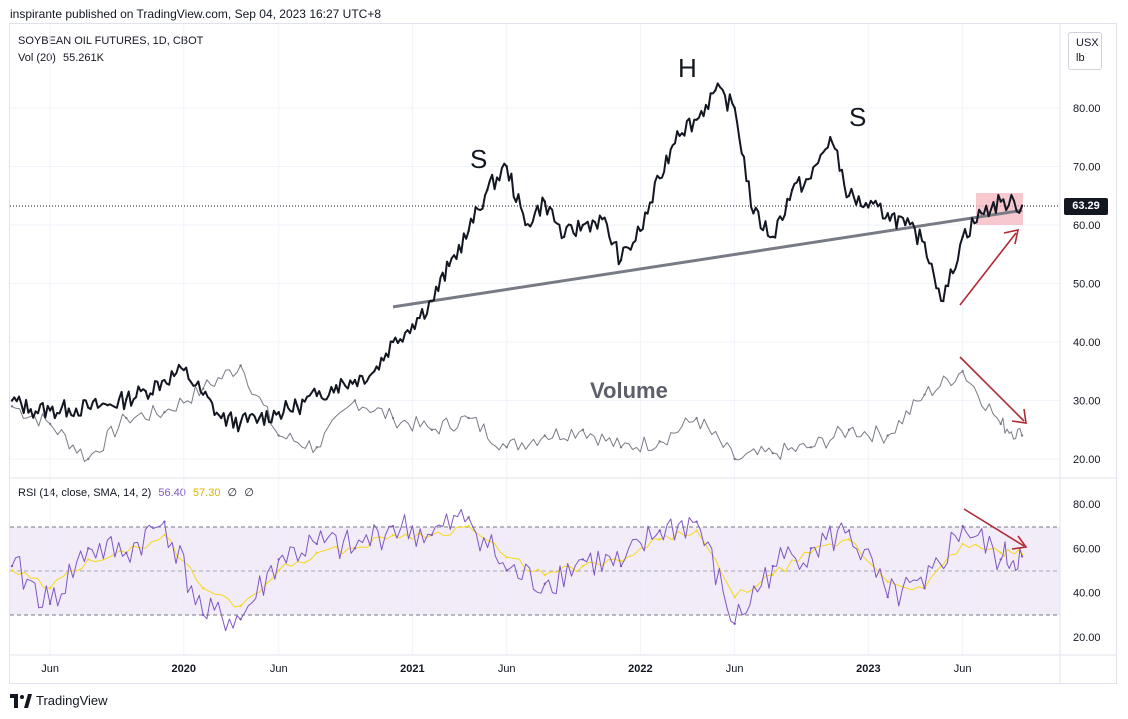 Image resolution: width=1128 pixels, height=719 pixels. What do you see at coordinates (59, 700) in the screenshot?
I see `footer: TradingView` at bounding box center [59, 700].